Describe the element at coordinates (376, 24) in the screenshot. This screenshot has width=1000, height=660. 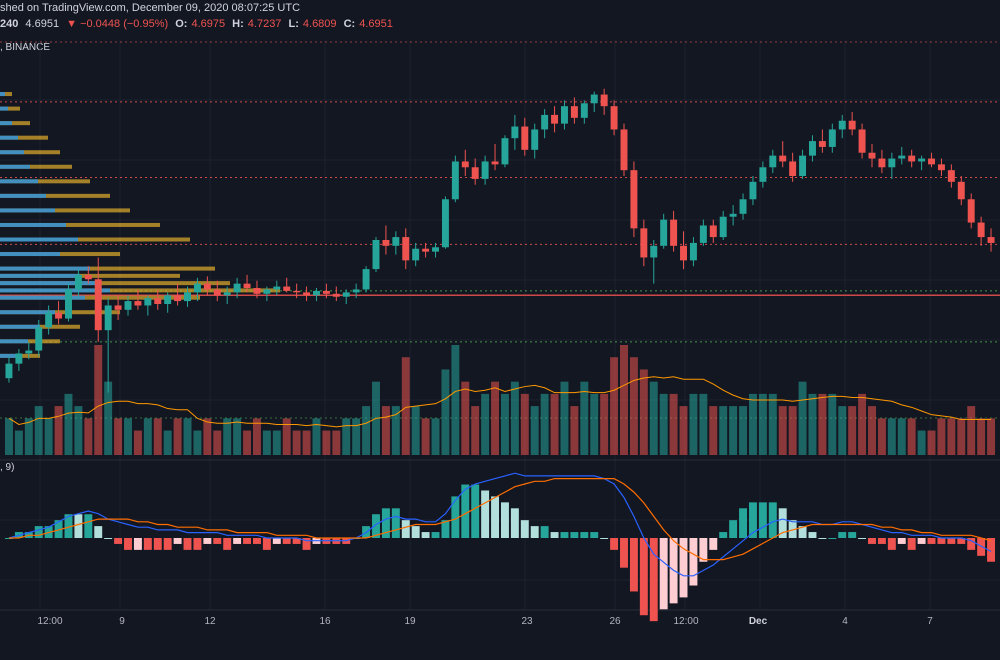
I see `close-value: 4.6951` at that location.